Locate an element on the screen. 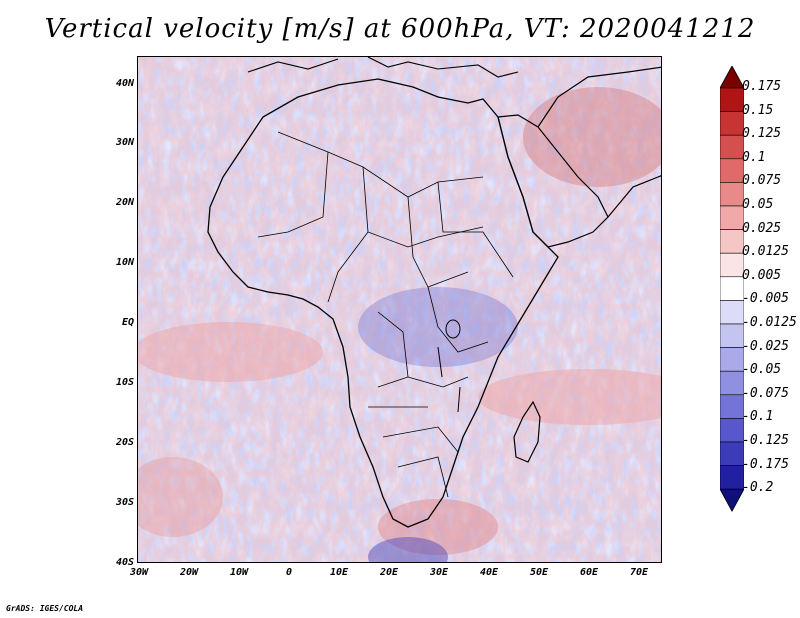  colorbar-label: 0.1 is located at coordinates (754, 157).